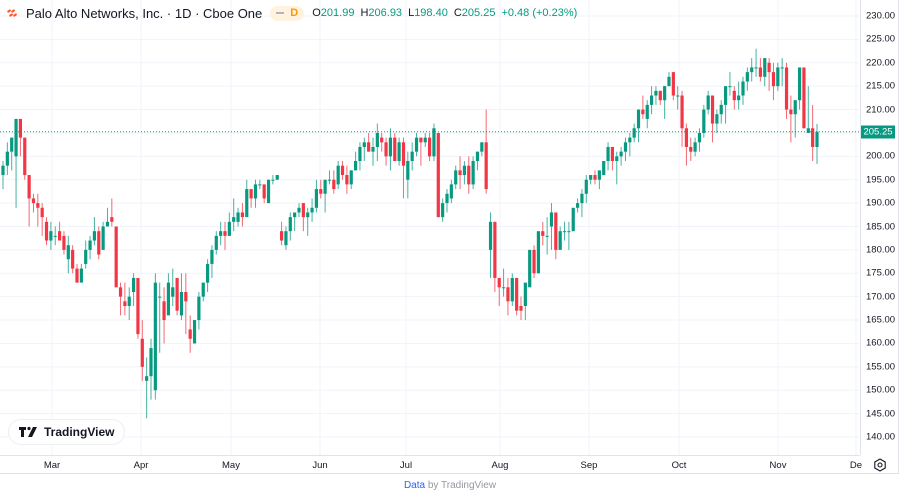 The image size is (900, 498). Describe the element at coordinates (881, 63) in the screenshot. I see `price-tick-label: 220.00` at that location.